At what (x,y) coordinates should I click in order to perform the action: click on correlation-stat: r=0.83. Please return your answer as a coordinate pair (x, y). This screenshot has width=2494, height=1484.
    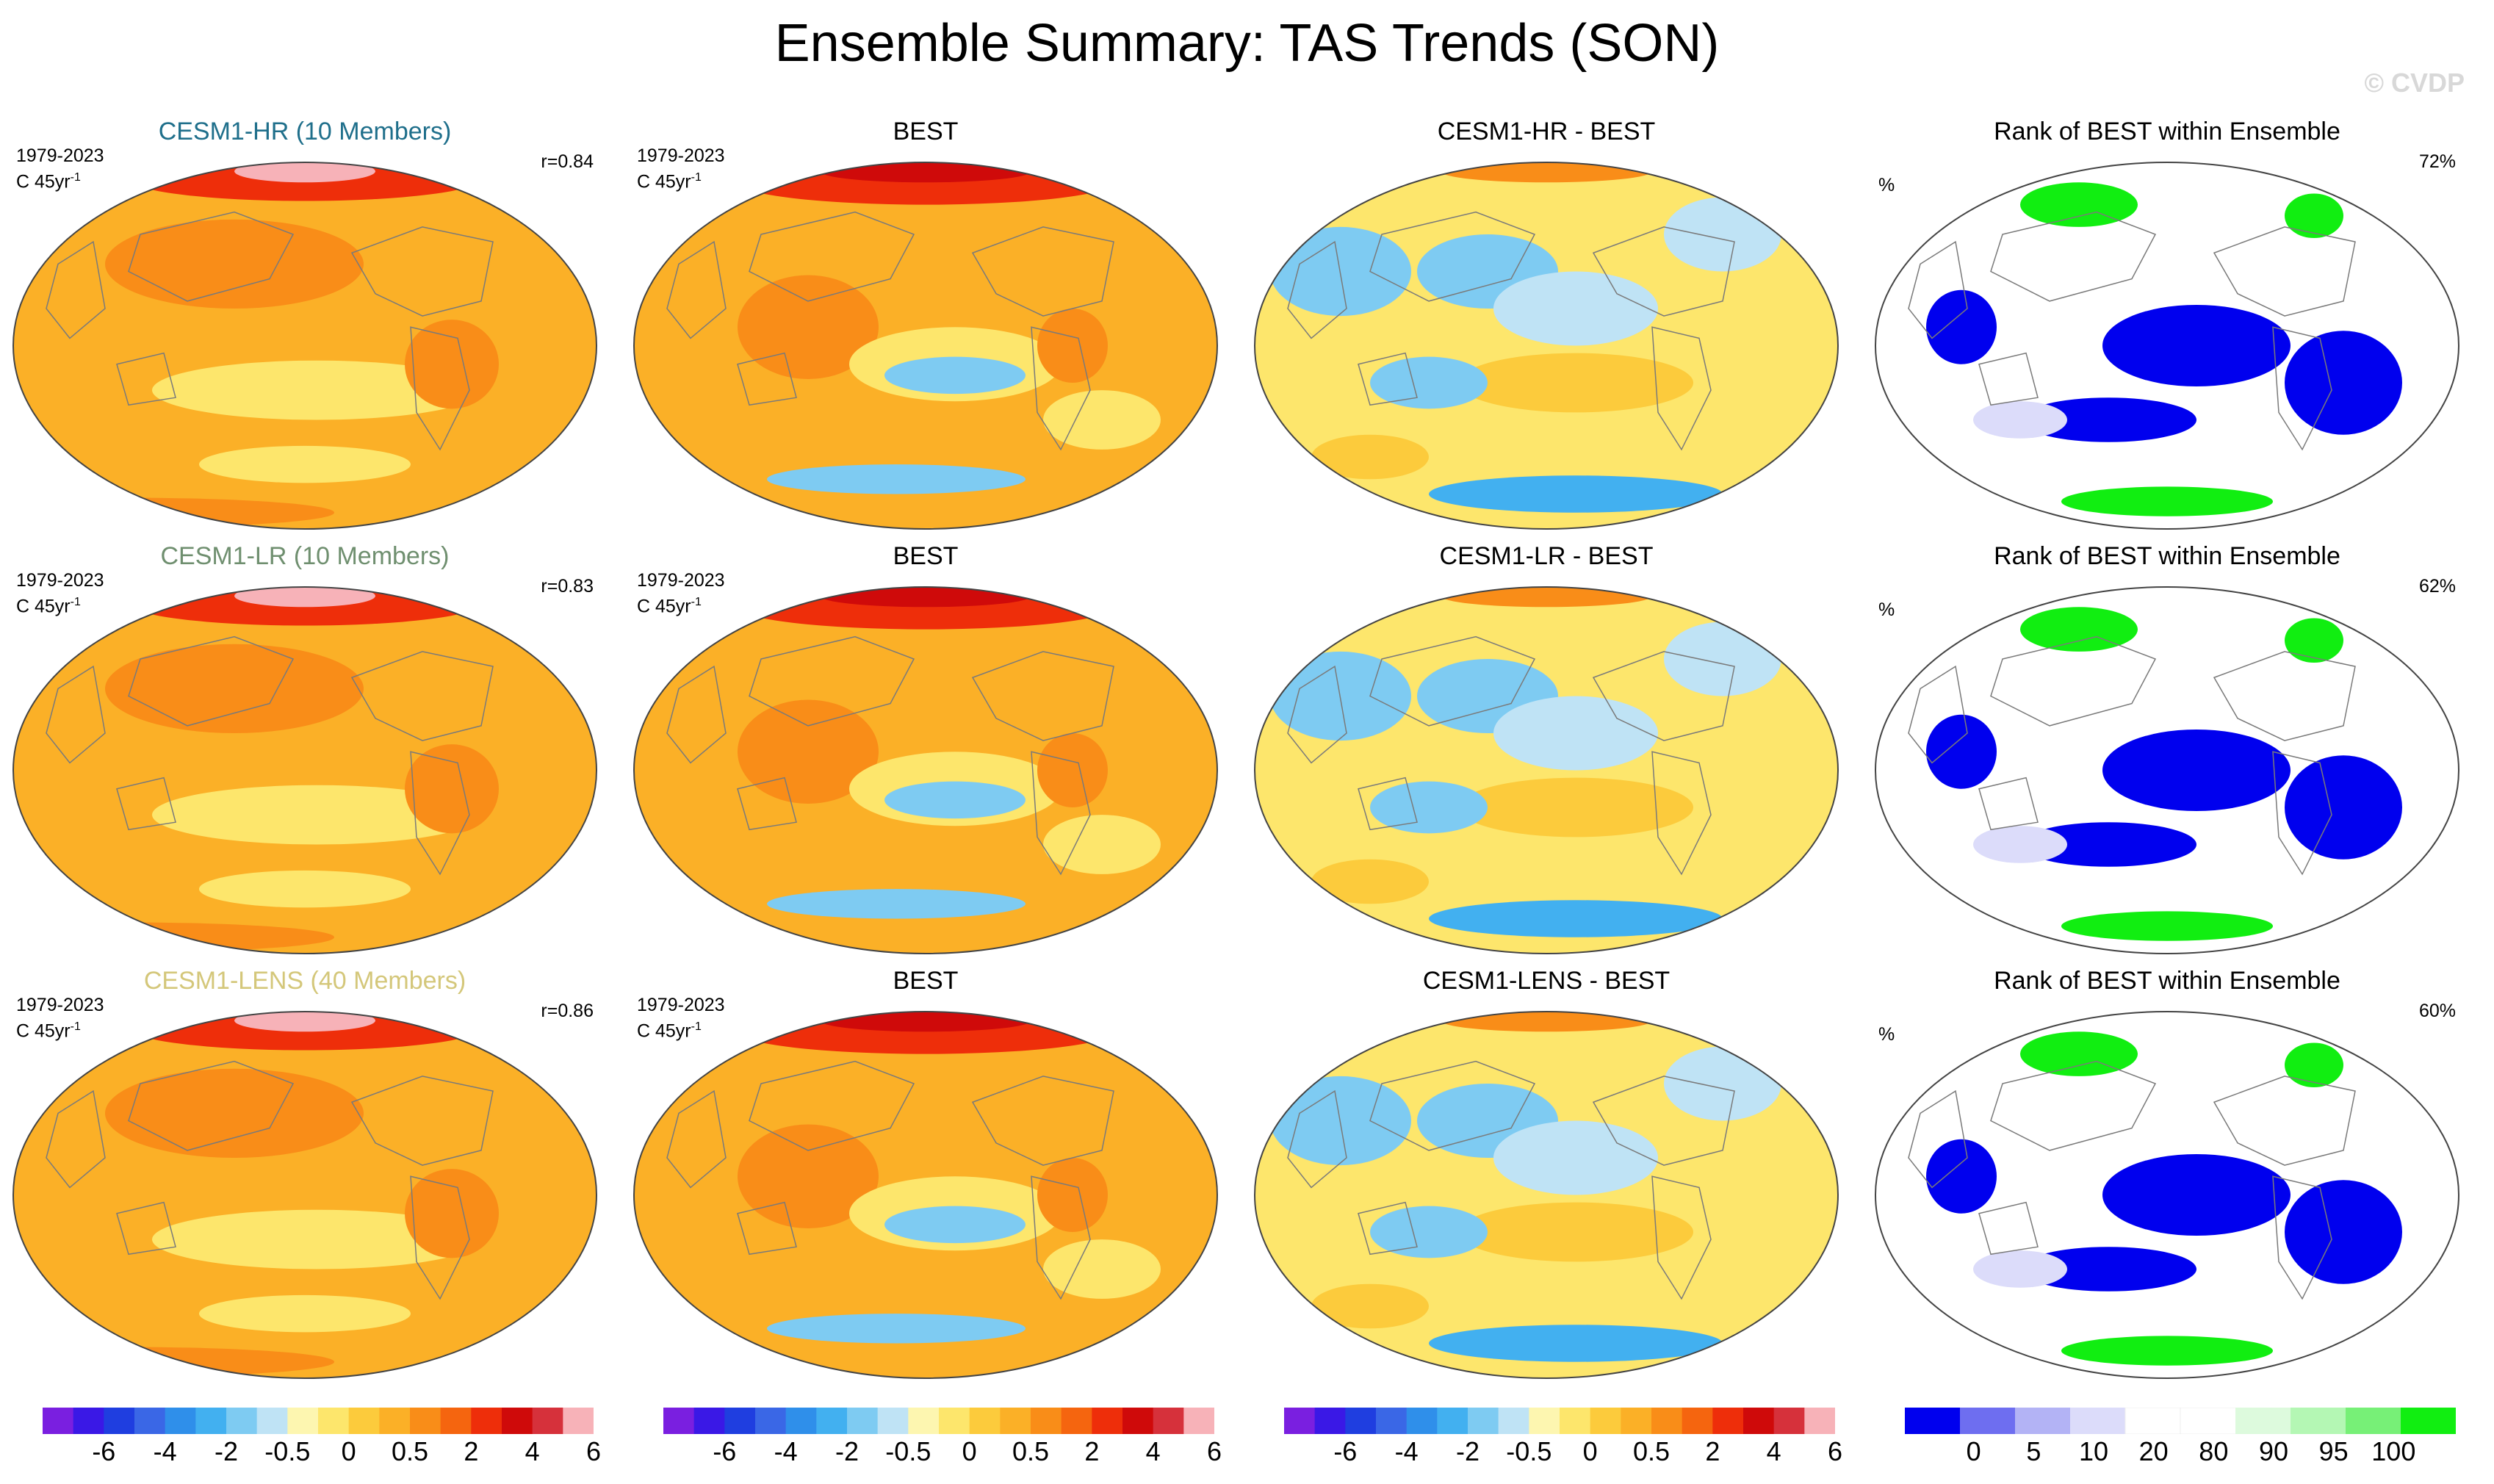
    Looking at the image, I should click on (567, 586).